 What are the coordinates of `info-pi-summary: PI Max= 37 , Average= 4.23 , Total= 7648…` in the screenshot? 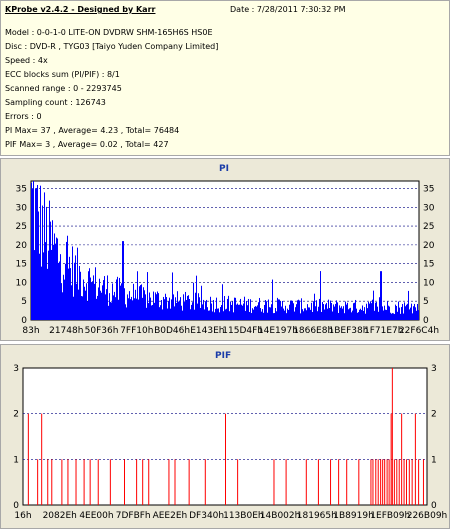 It's located at (92, 130).